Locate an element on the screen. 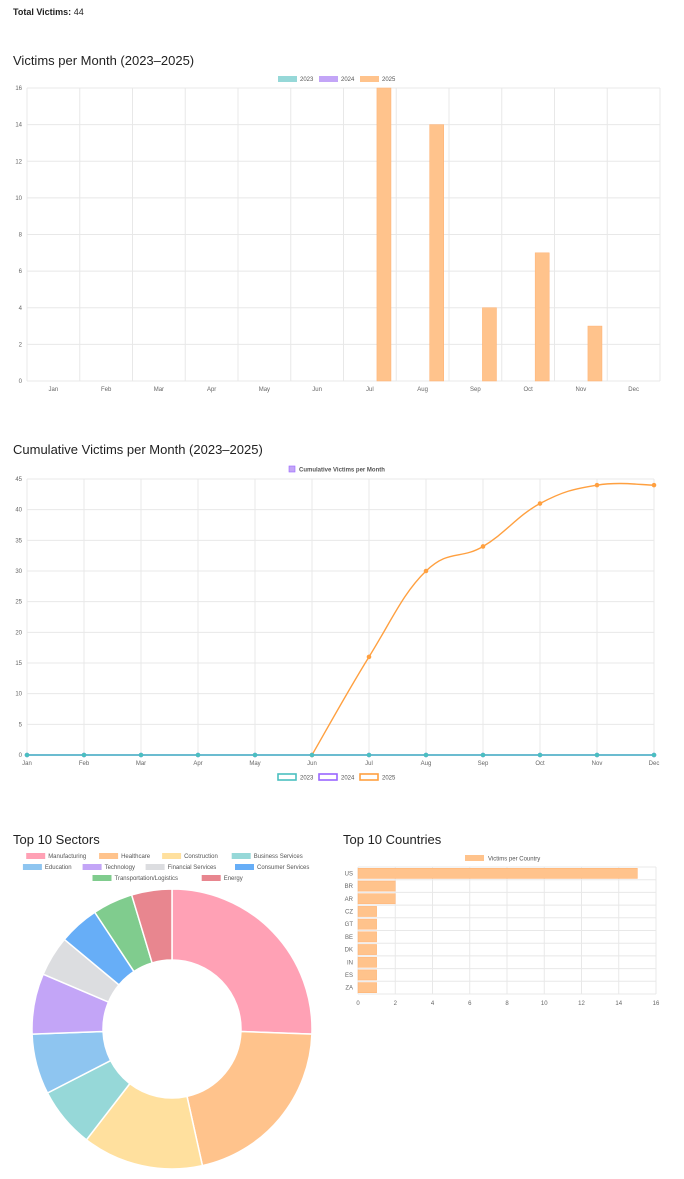 The width and height of the screenshot is (684, 1179). legend-label: Construction is located at coordinates (201, 857).